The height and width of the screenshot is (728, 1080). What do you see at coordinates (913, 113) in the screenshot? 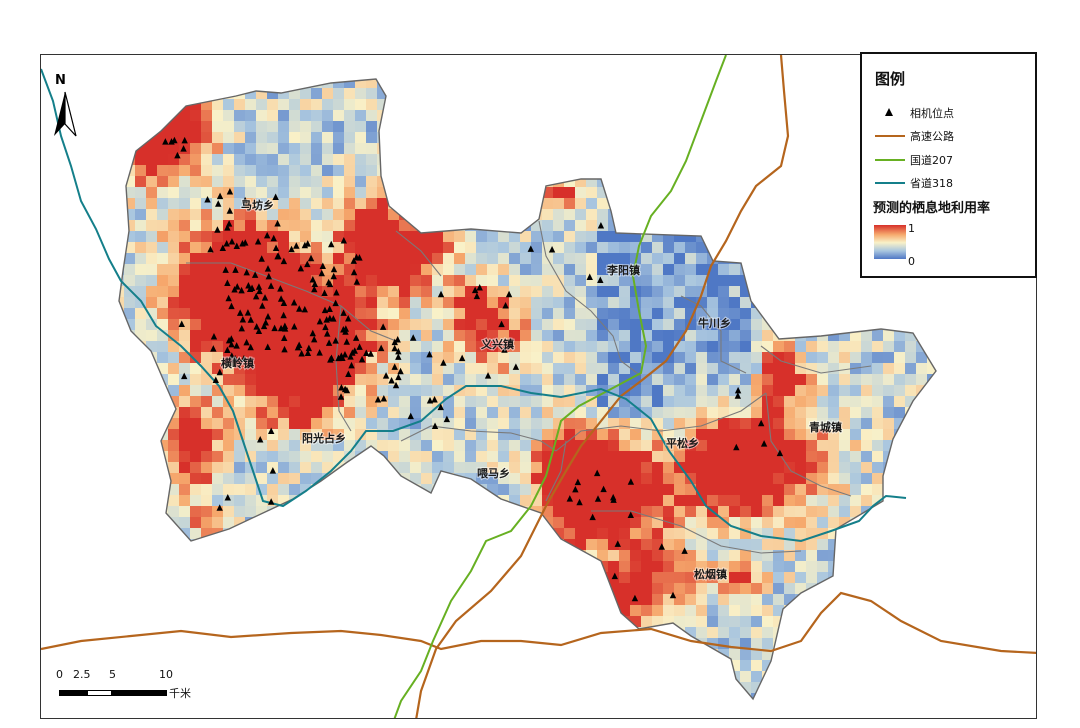
I see `legend-row-camera: 相机位点` at bounding box center [913, 113].